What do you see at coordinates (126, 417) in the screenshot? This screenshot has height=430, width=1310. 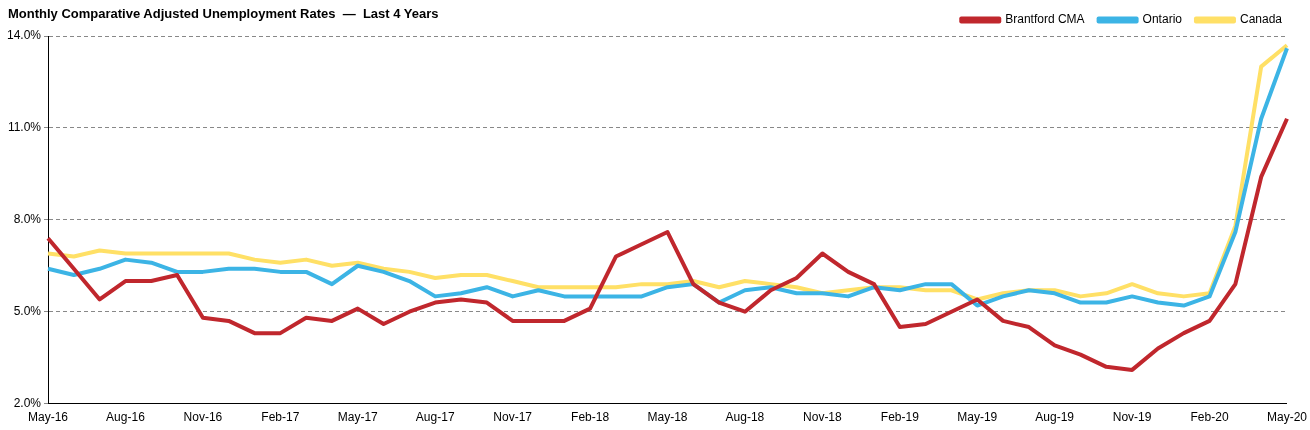 I see `x-tick-label: Aug-16` at bounding box center [126, 417].